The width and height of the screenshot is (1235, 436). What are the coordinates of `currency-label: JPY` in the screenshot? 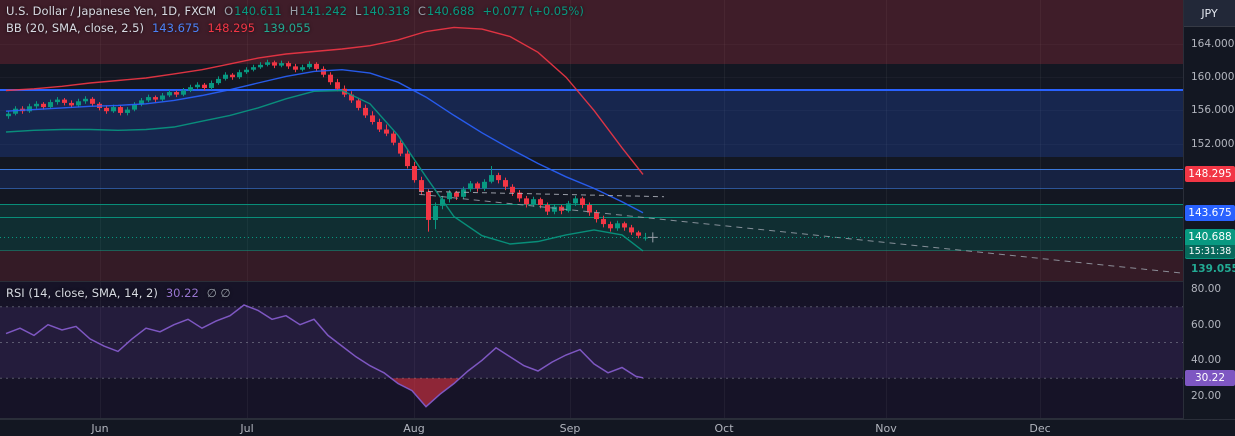 It's located at (1209, 13).